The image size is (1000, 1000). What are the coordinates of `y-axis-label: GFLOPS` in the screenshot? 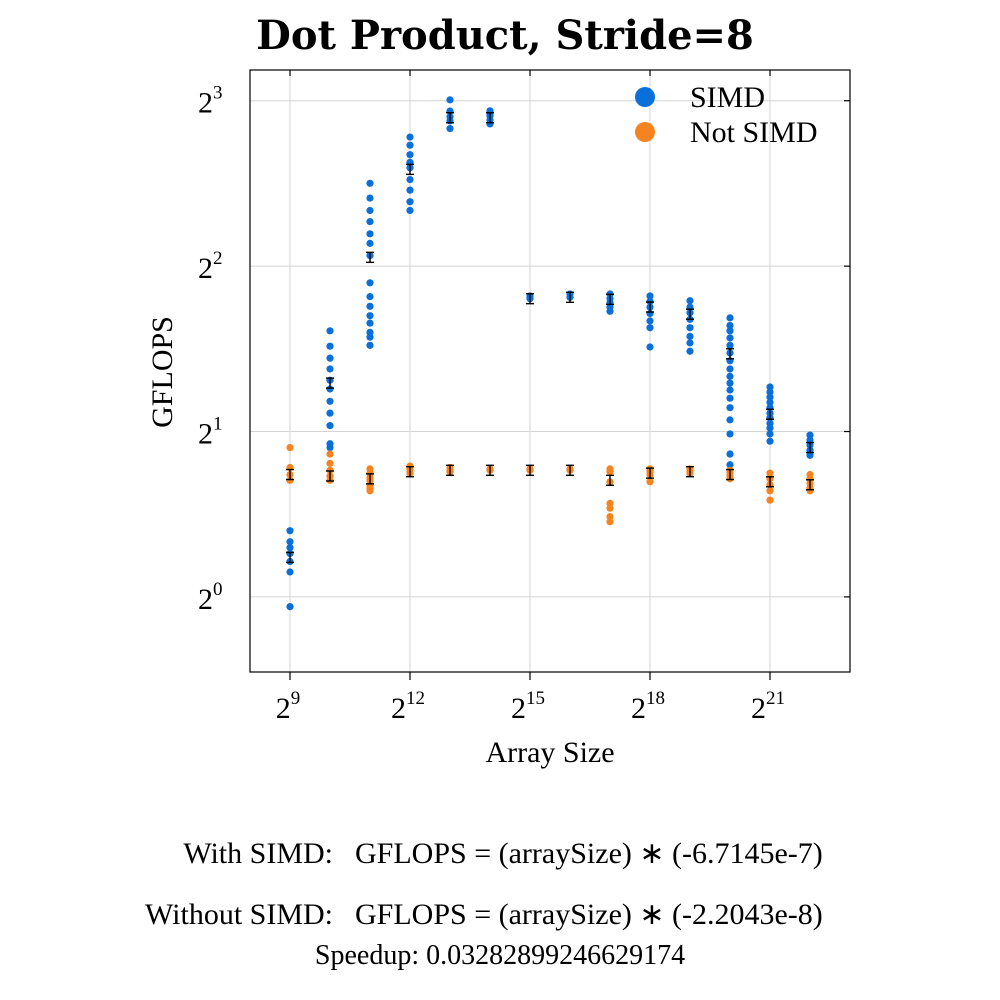 It's located at (162, 372).